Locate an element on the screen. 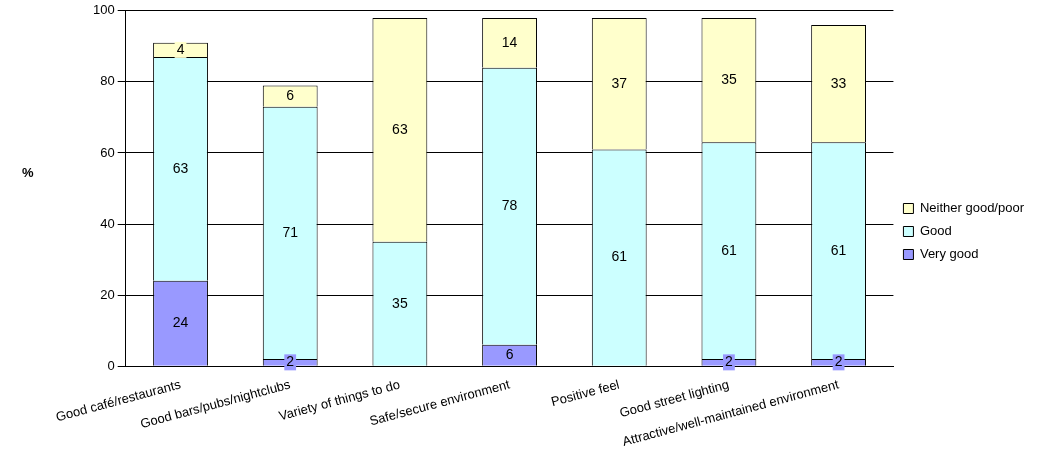 Image resolution: width=1044 pixels, height=453 pixels. legend-label: Good is located at coordinates (935, 231).